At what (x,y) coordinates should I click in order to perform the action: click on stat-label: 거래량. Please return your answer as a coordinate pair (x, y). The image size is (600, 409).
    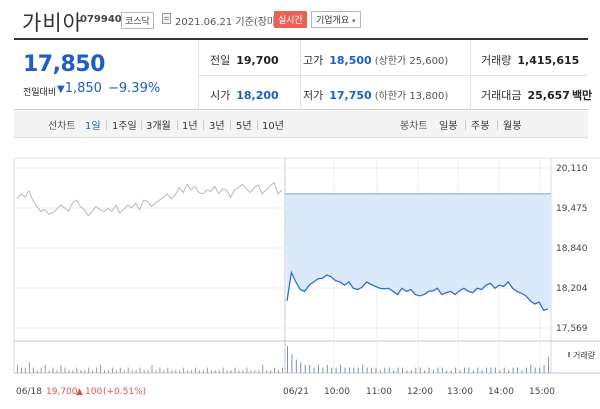
    Looking at the image, I should click on (496, 60).